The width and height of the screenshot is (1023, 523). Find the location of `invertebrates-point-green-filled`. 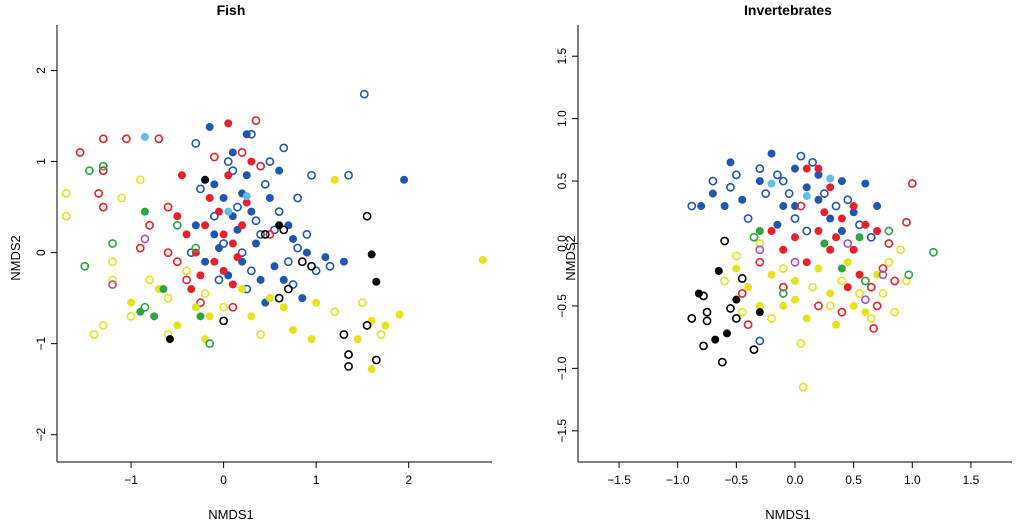

invertebrates-point-green-filled is located at coordinates (824, 243).